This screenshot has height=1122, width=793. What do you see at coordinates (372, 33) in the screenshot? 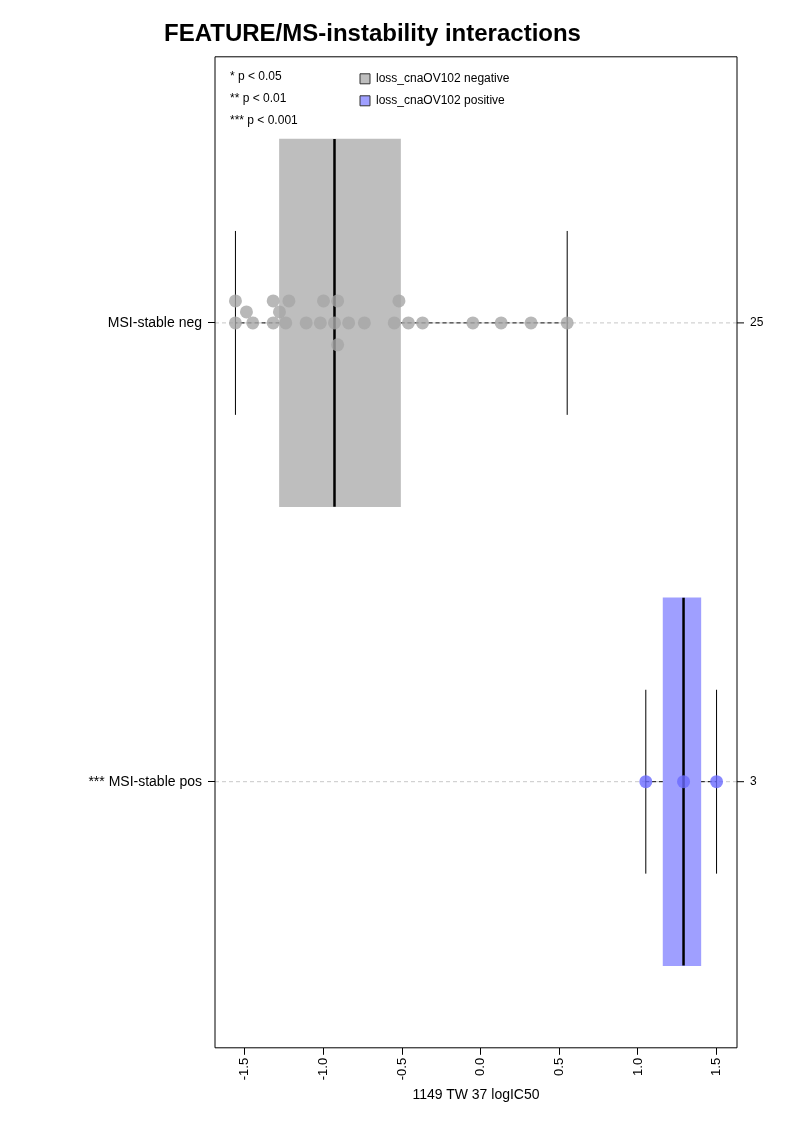
I see `chart-title: FEATURE/MS-instability interactions` at bounding box center [372, 33].